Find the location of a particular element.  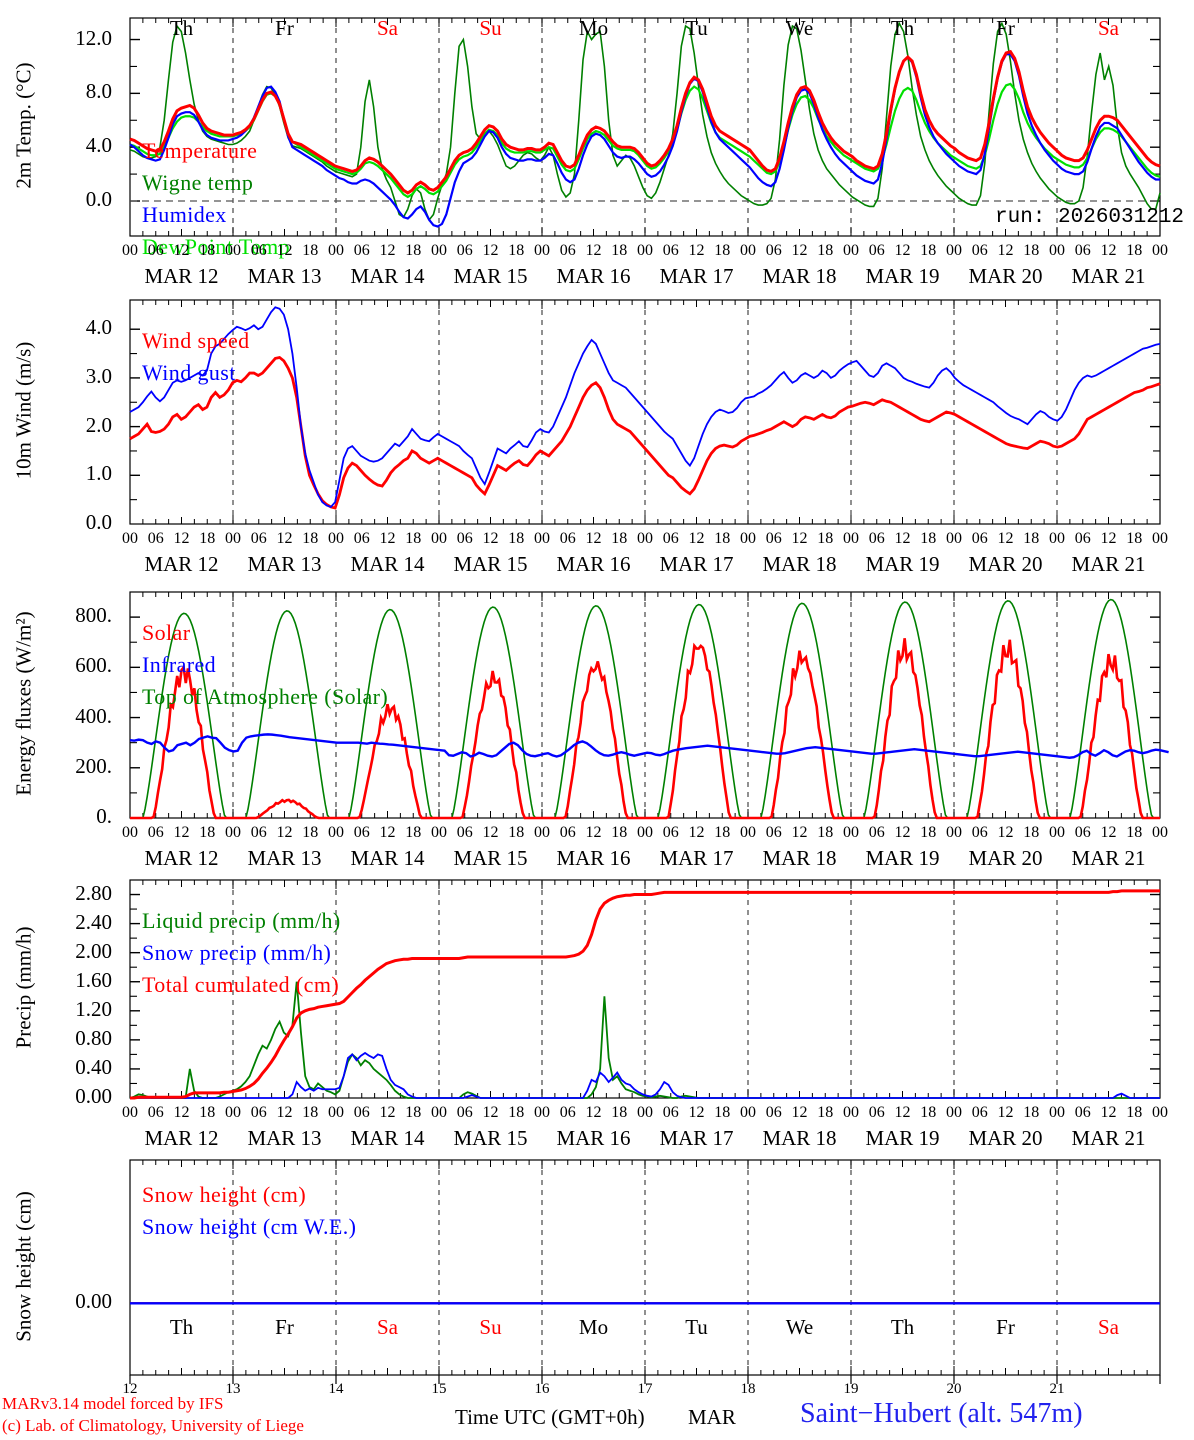

legend-energy_fluxes-1: Infrared is located at coordinates (179, 664).